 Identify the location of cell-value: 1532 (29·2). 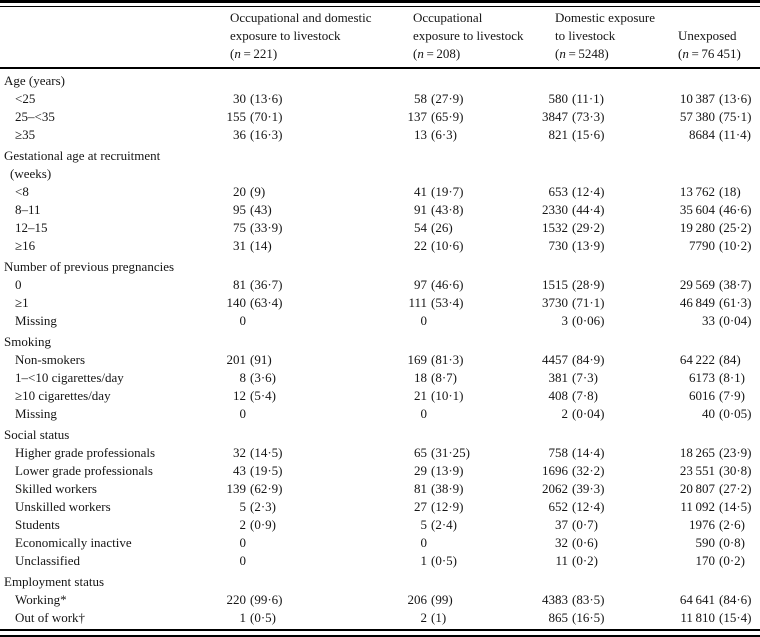
(597, 228).